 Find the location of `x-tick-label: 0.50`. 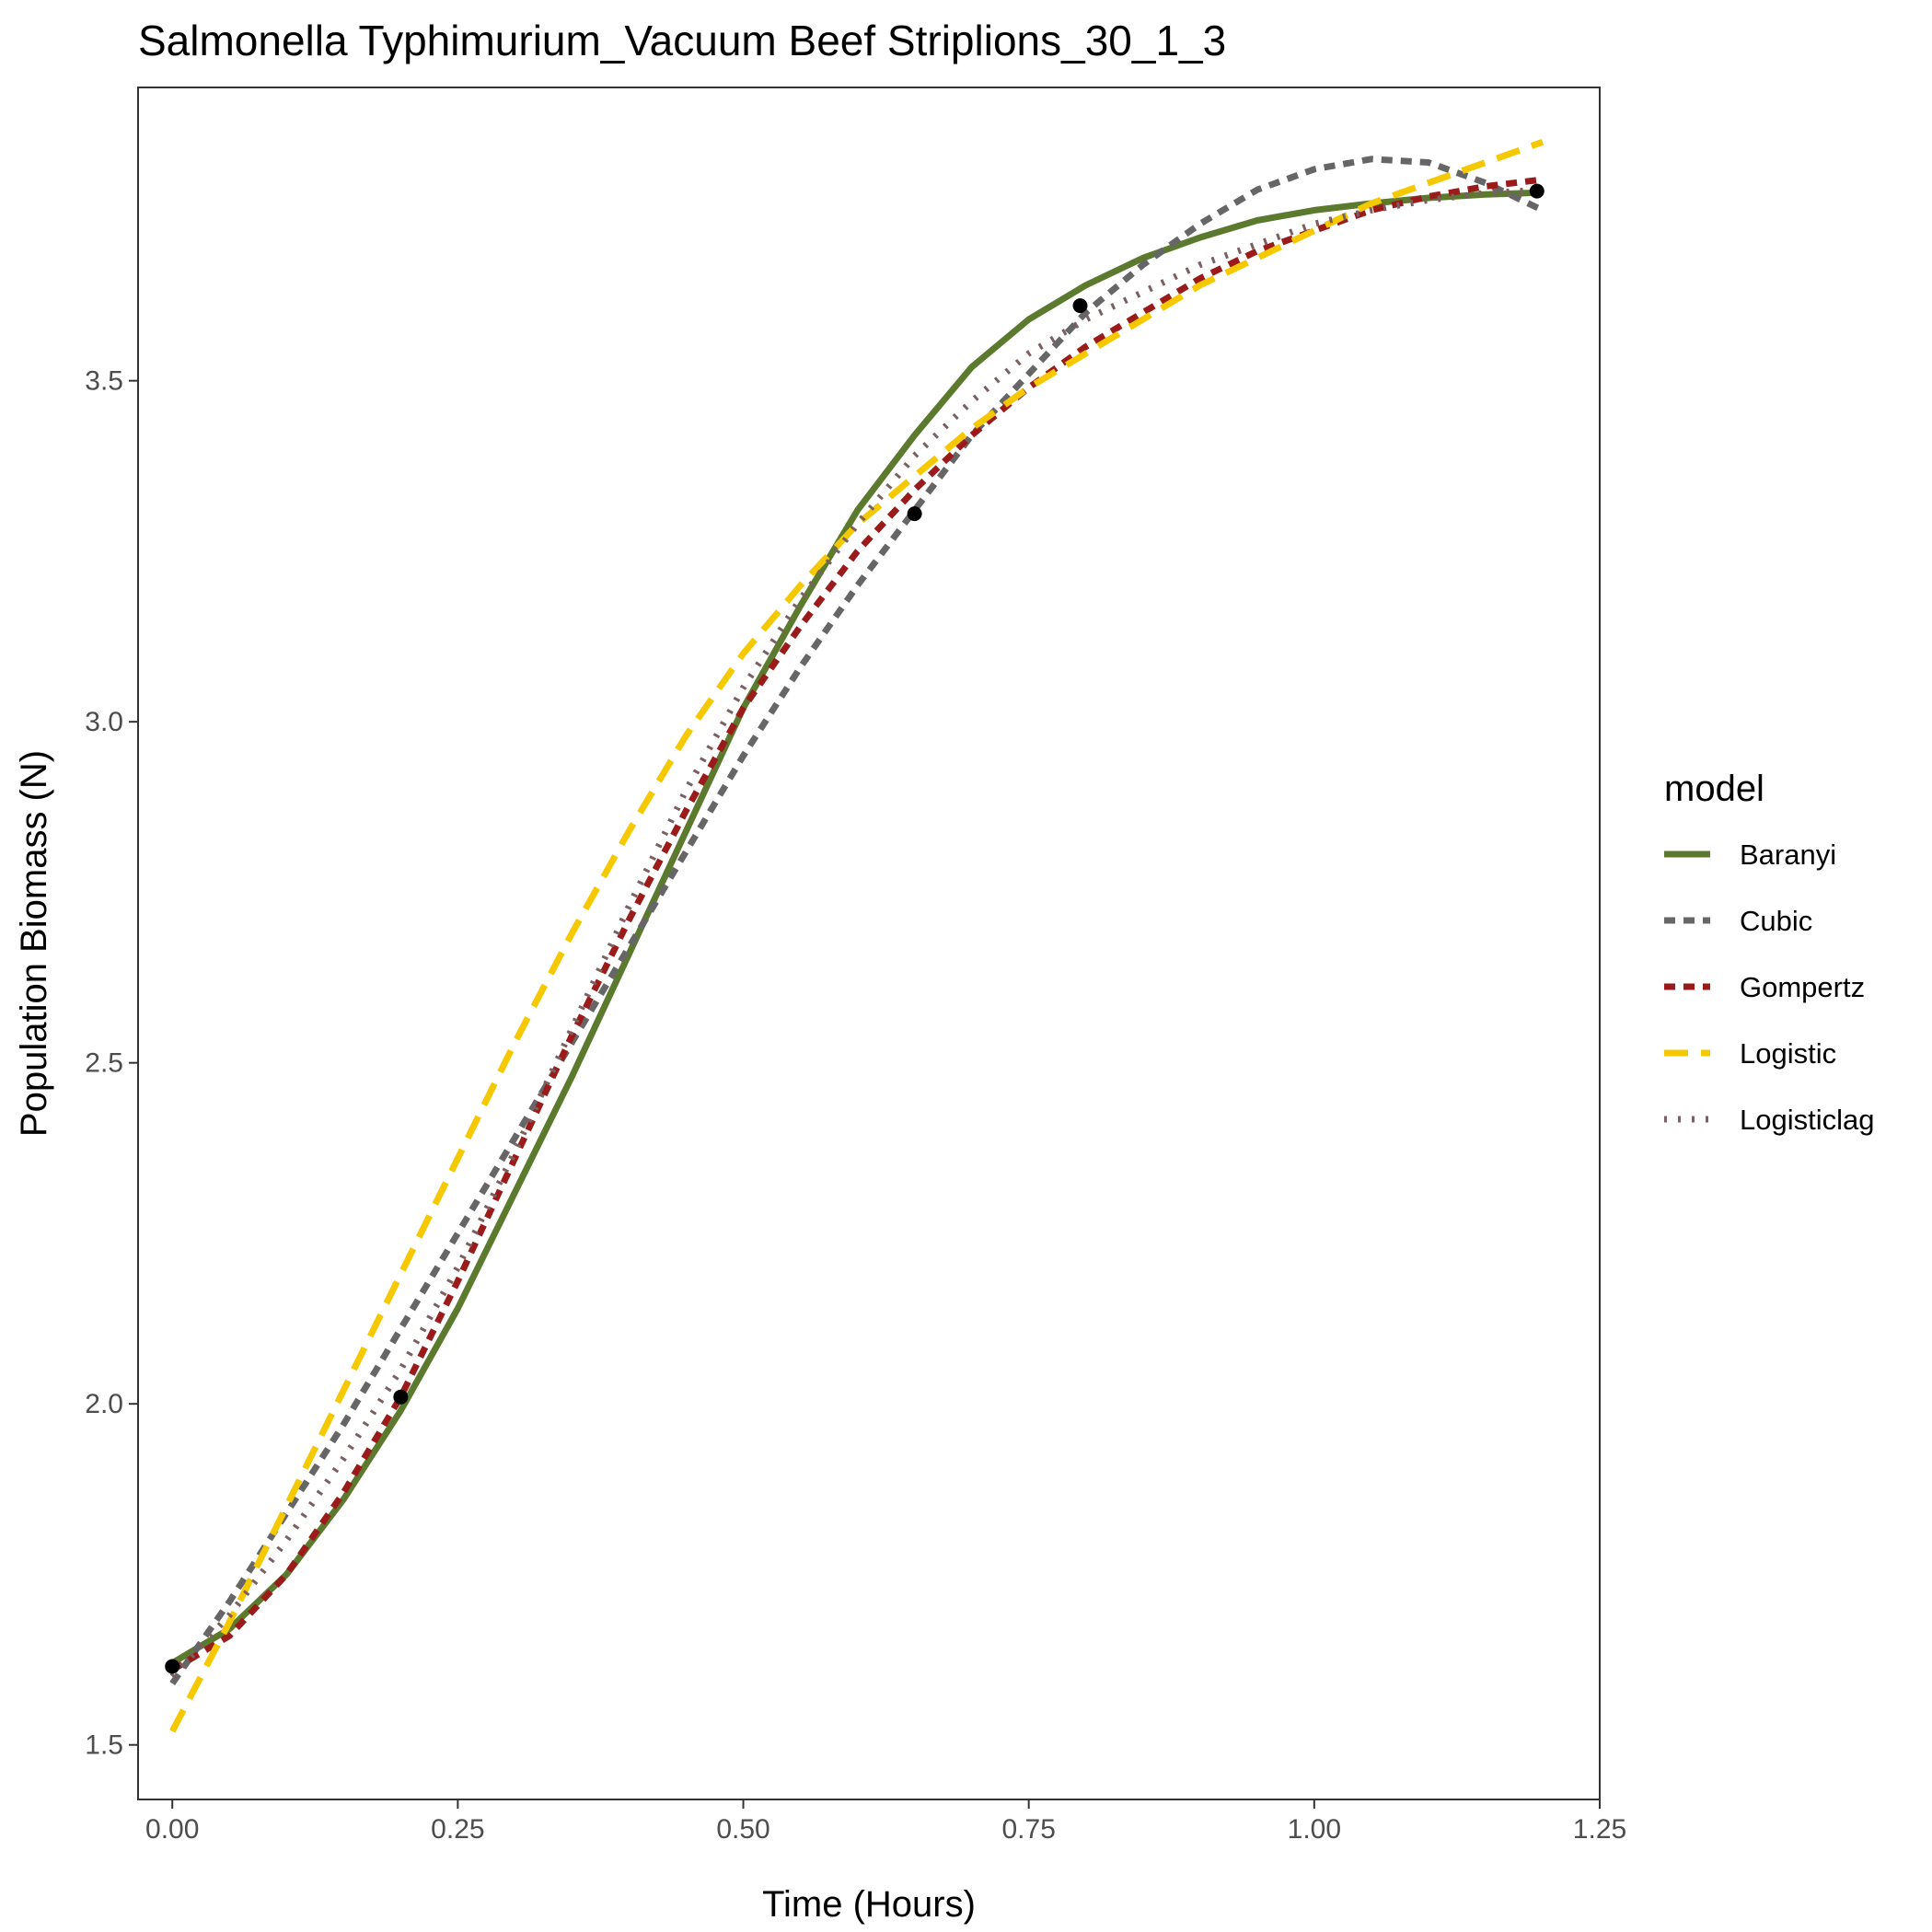

x-tick-label: 0.50 is located at coordinates (743, 1830).